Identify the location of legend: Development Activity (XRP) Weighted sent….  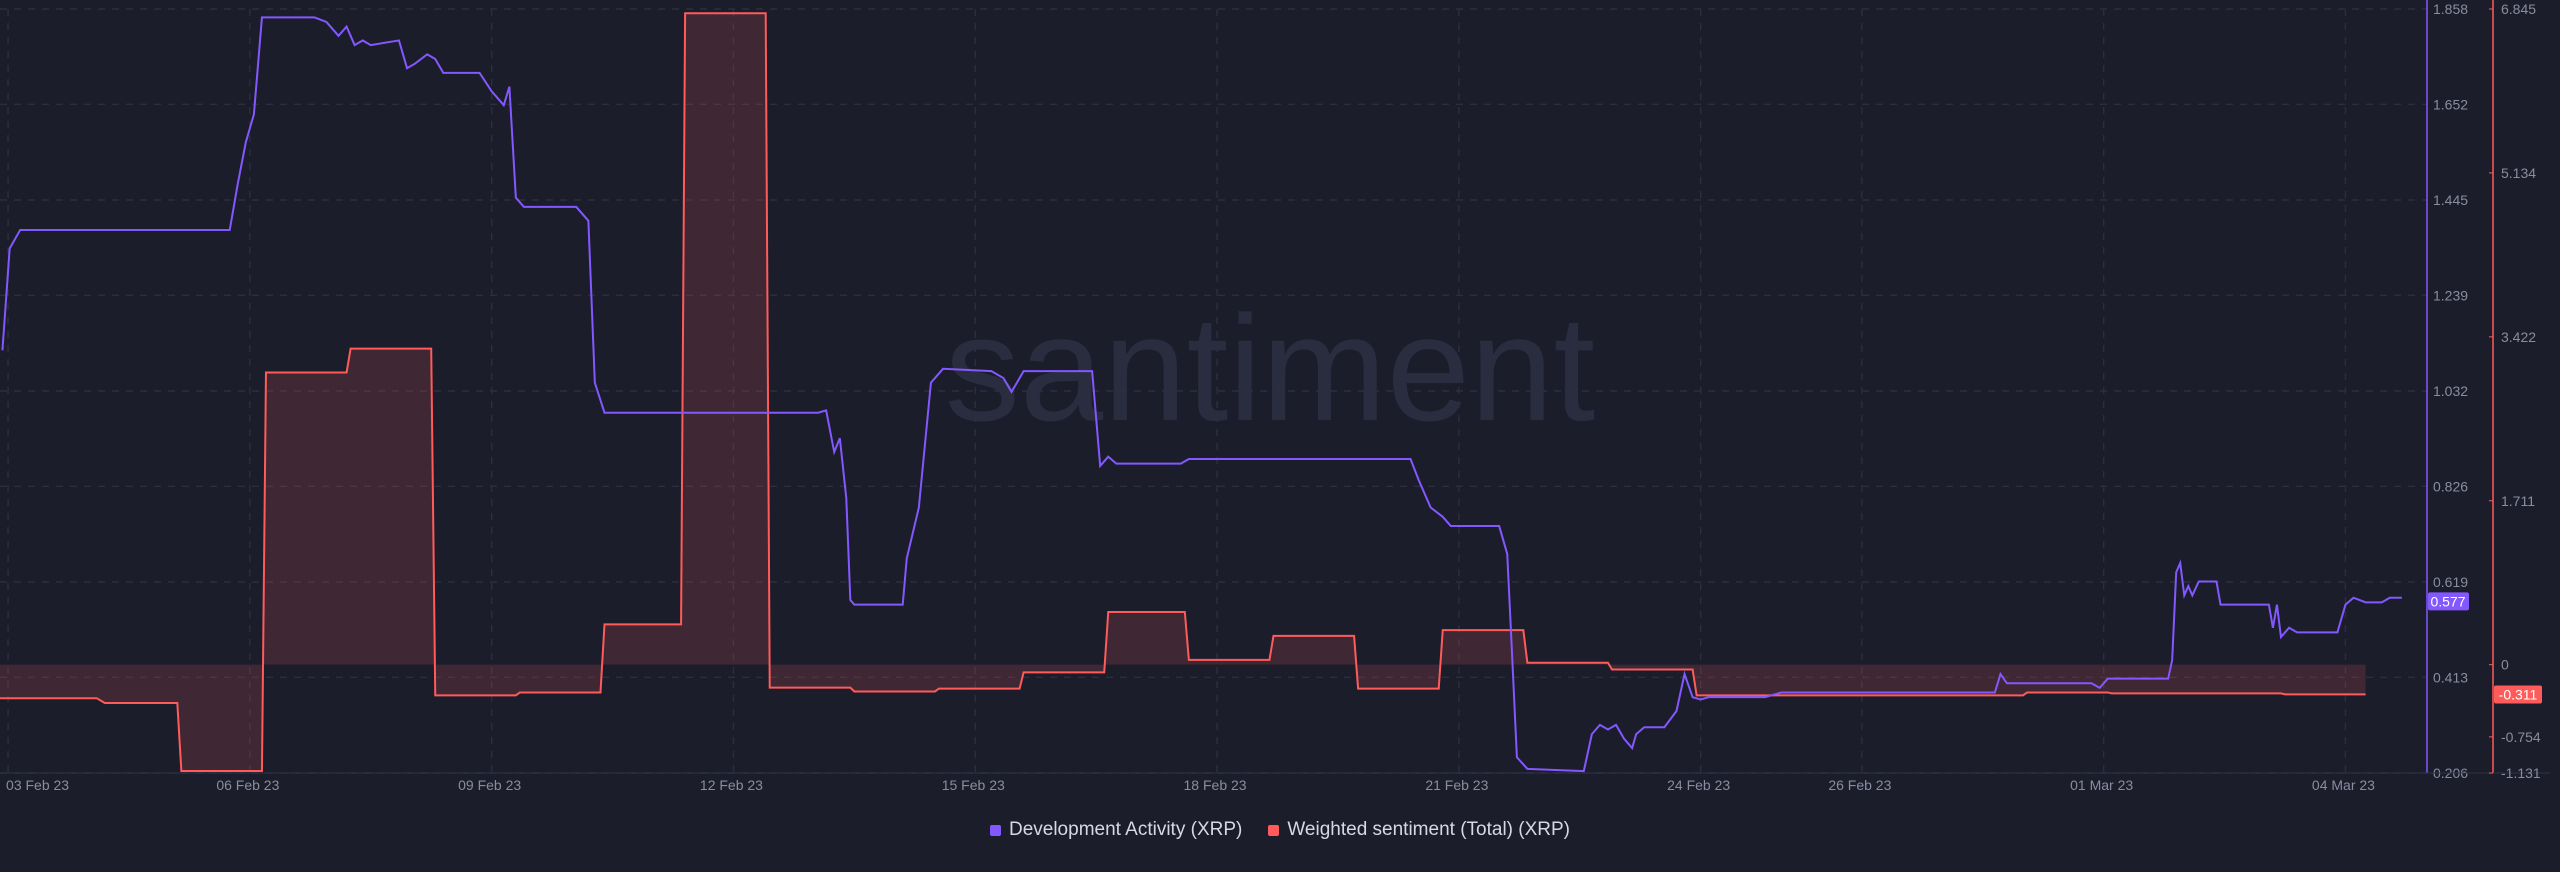
(1280, 830).